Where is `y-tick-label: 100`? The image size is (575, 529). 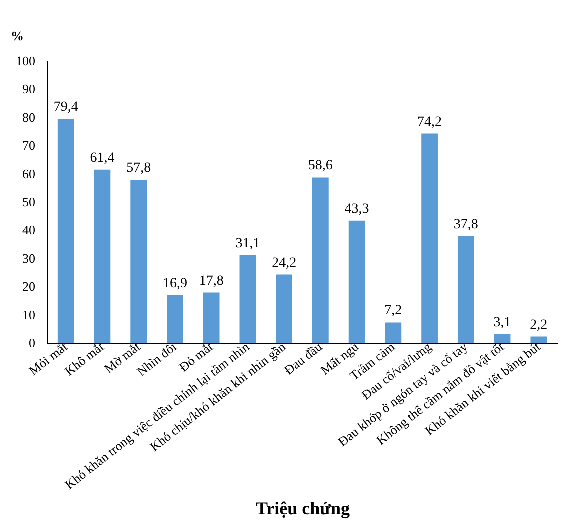 y-tick-label: 100 is located at coordinates (26, 61).